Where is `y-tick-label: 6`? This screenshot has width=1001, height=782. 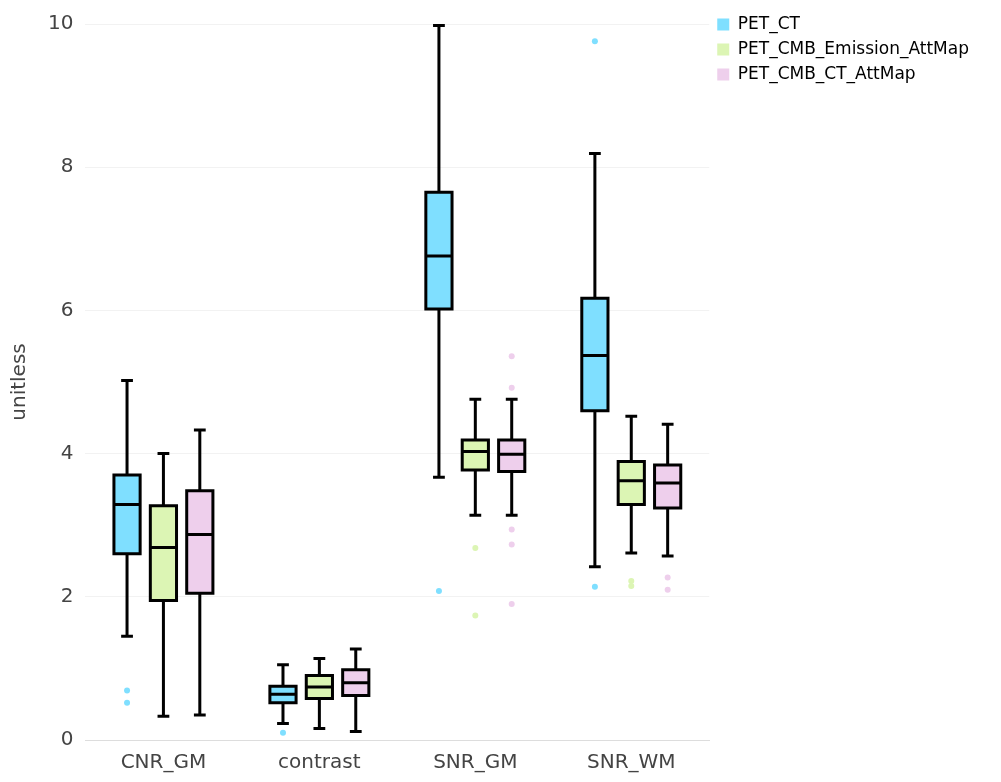
y-tick-label: 6 is located at coordinates (67, 308).